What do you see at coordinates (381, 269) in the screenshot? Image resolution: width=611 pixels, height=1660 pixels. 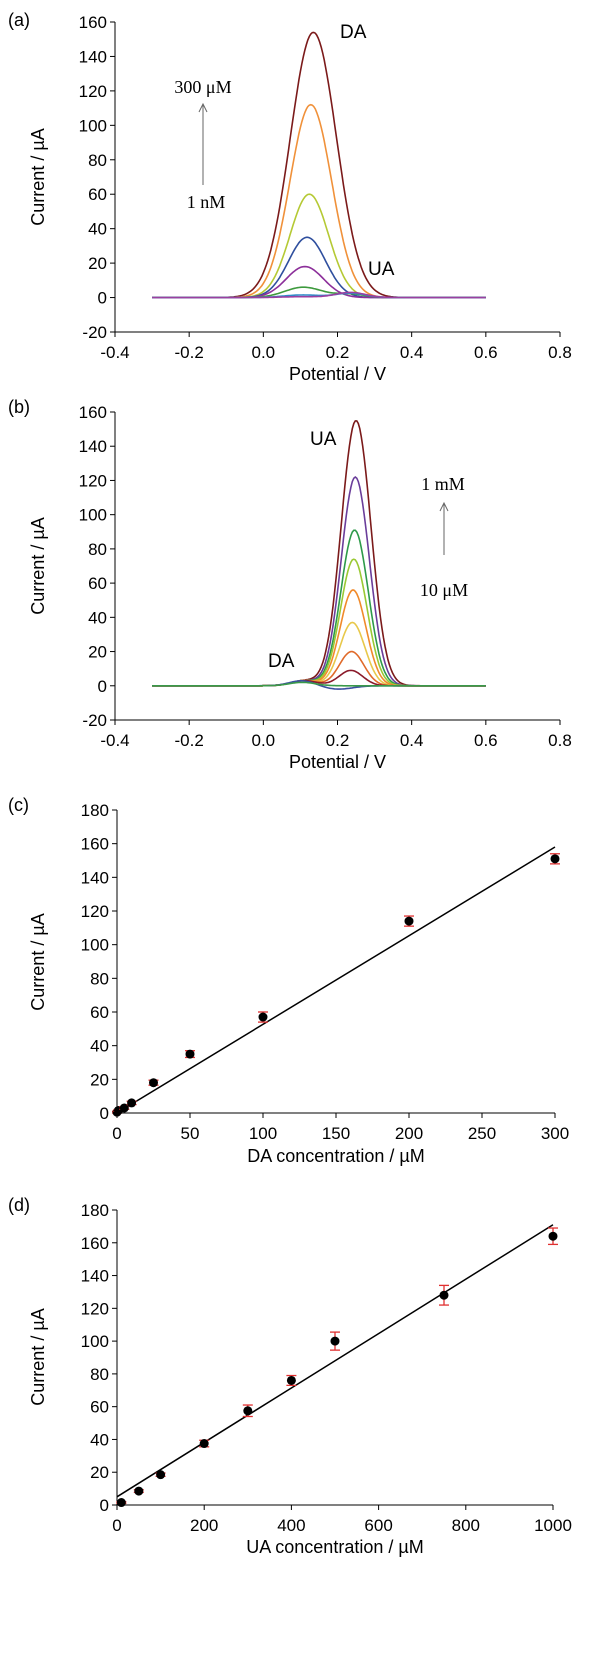 I see `peak-label-2: UA` at bounding box center [381, 269].